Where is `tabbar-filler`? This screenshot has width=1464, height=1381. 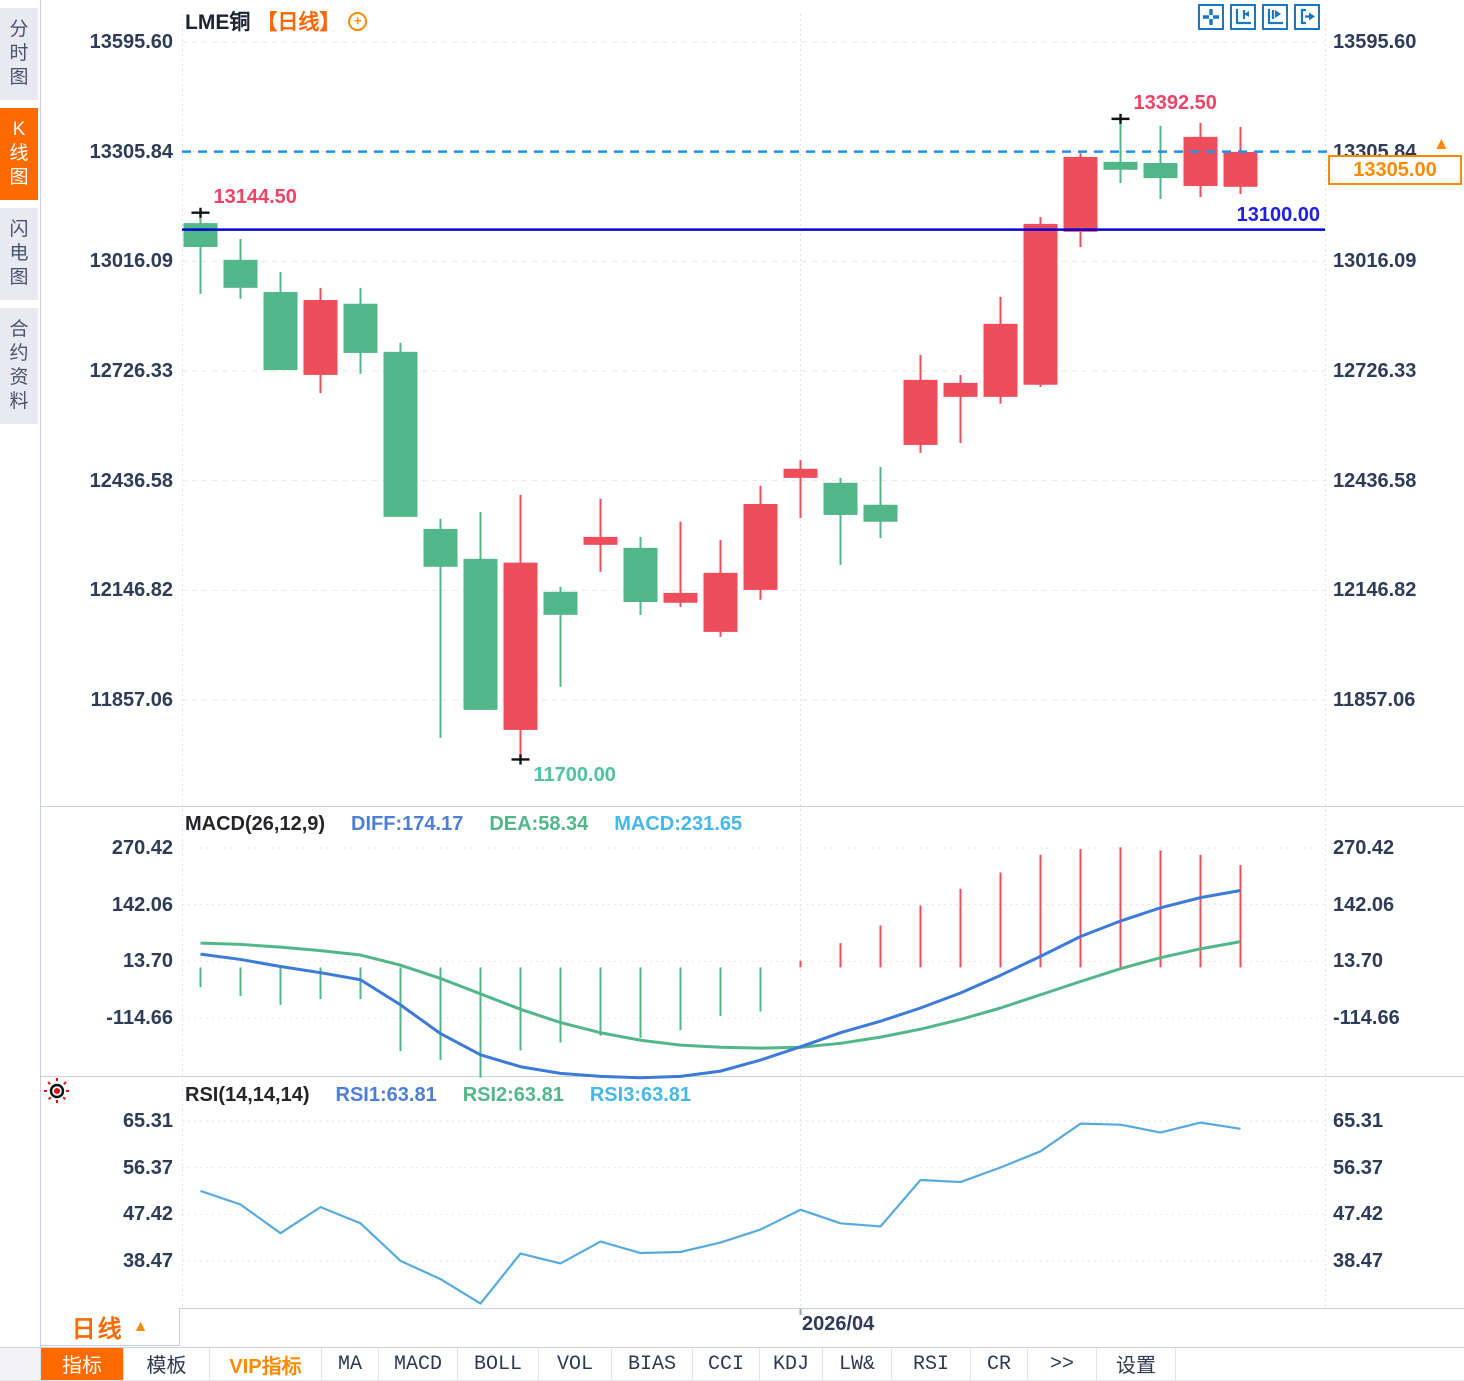
tabbar-filler is located at coordinates (1320, 1364).